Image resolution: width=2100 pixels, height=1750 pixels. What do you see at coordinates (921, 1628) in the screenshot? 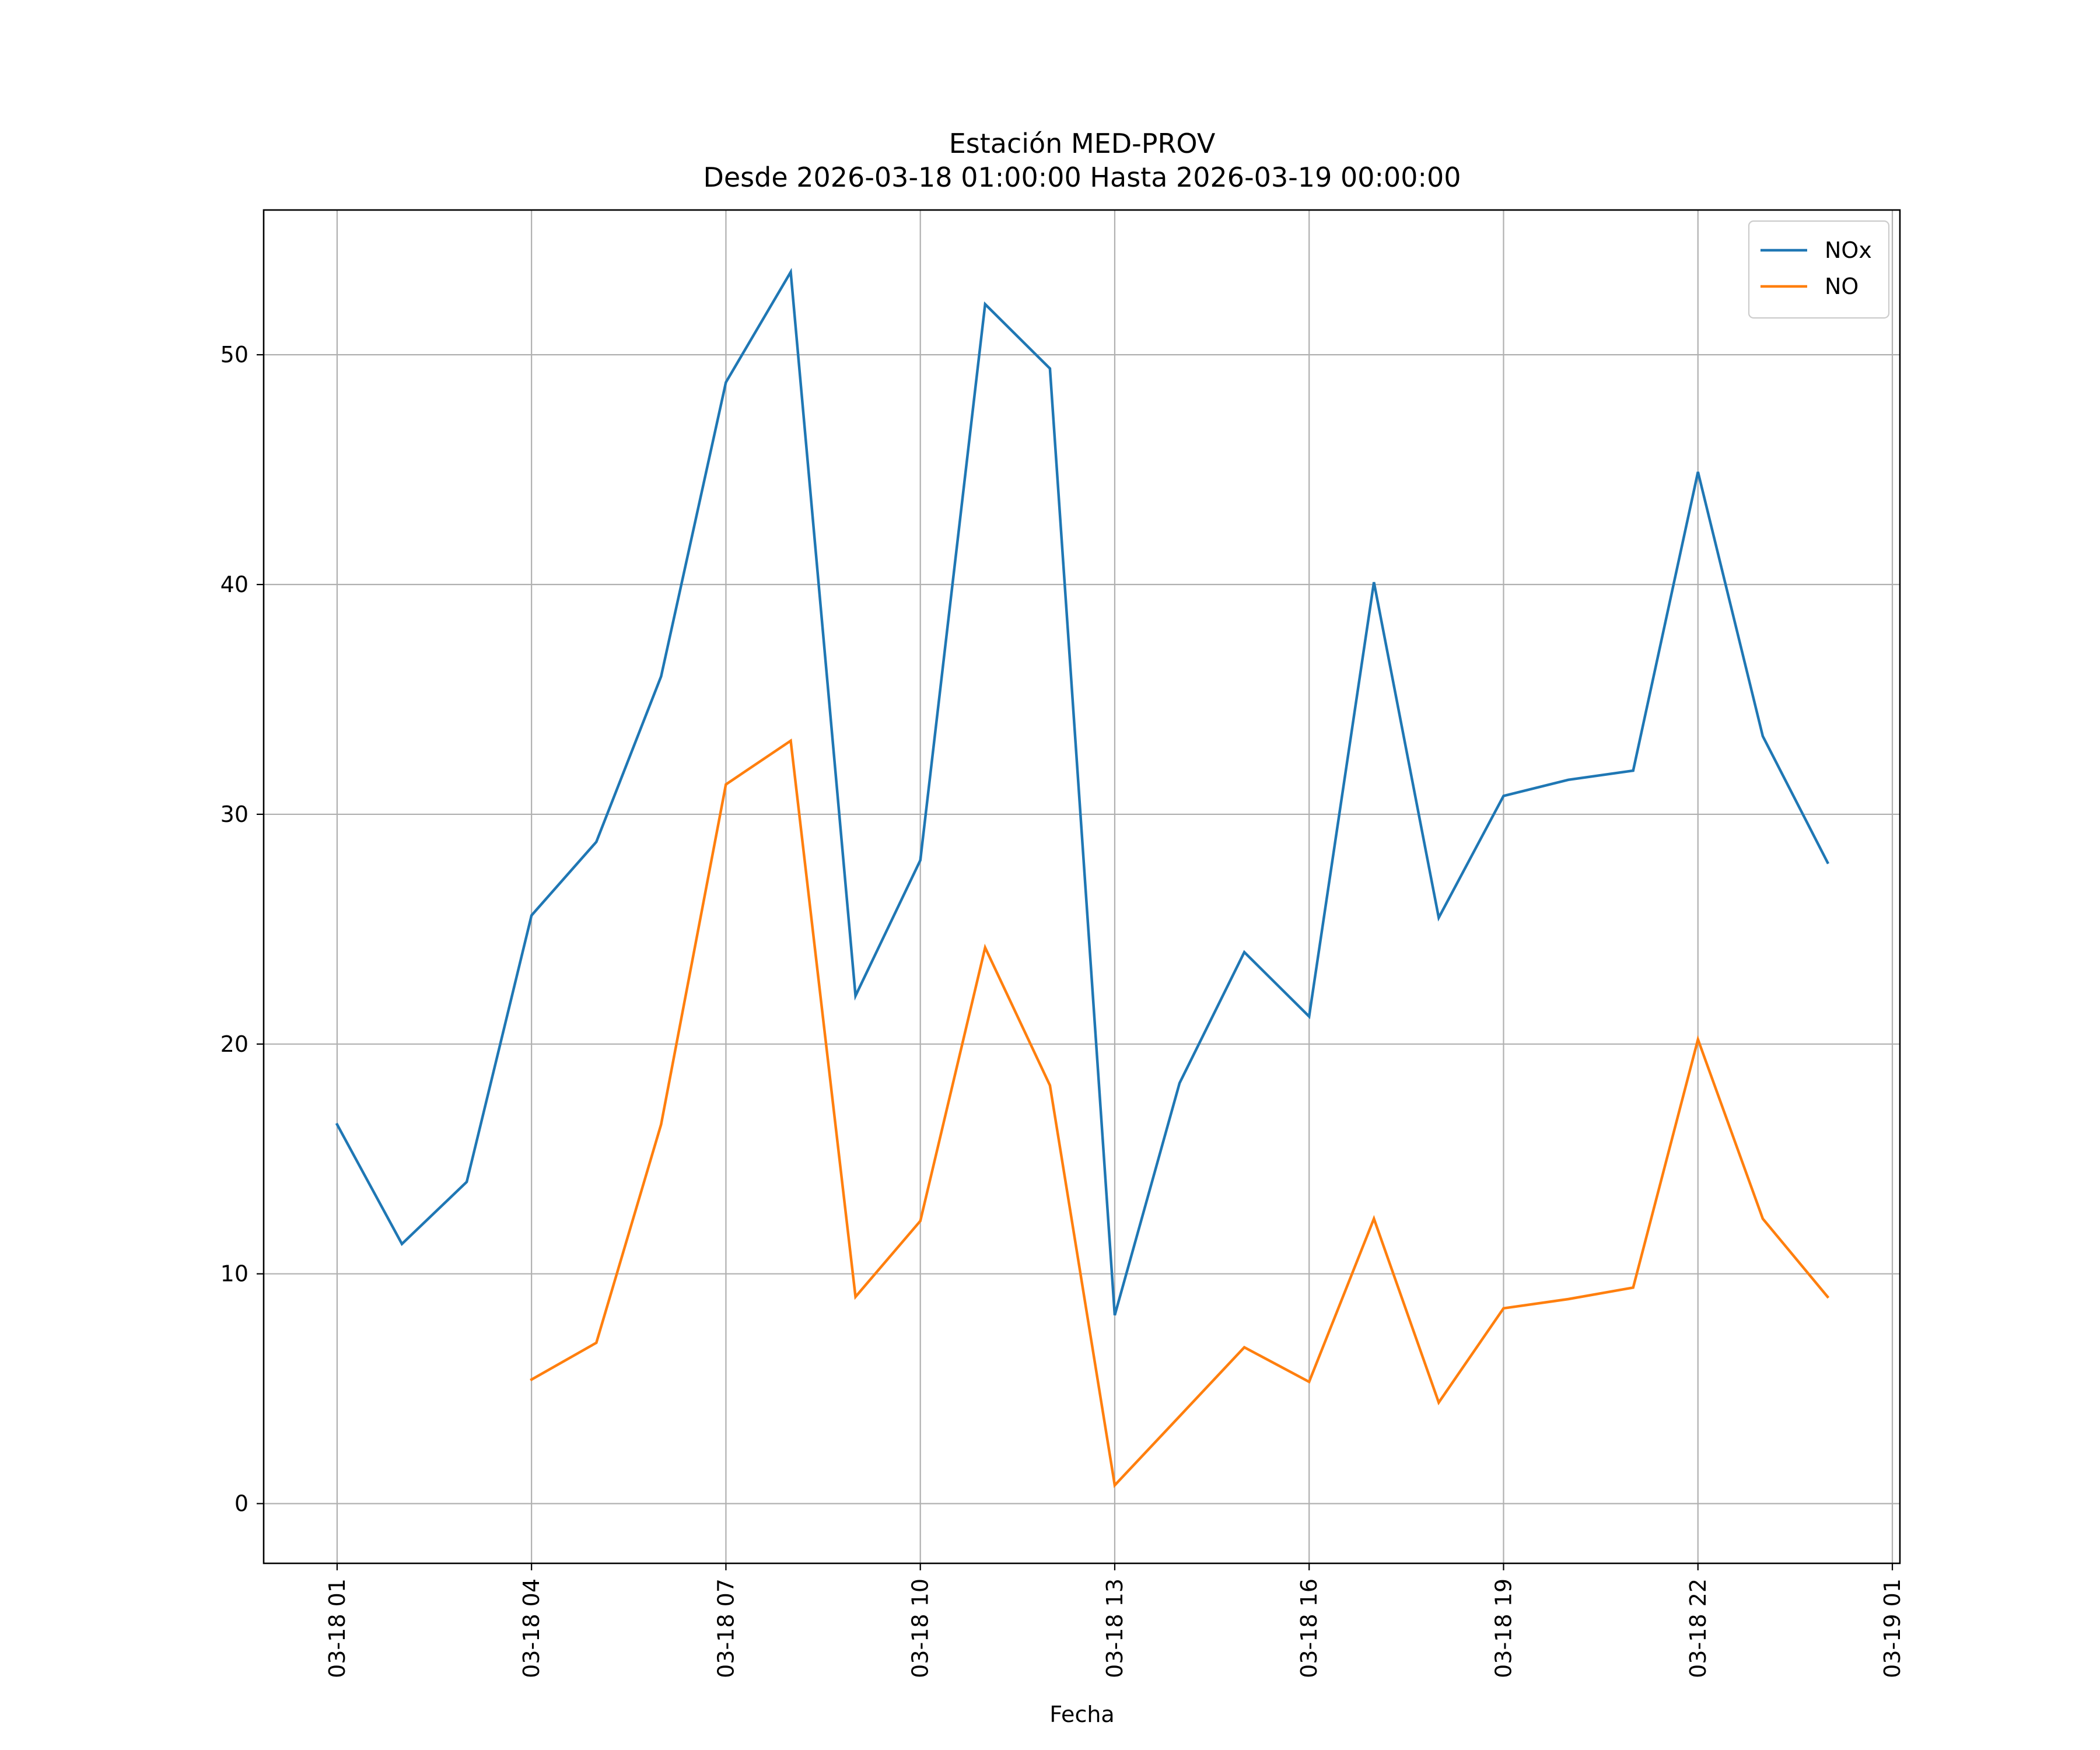
I see `x-tick-label: 03-18 10` at bounding box center [921, 1628].